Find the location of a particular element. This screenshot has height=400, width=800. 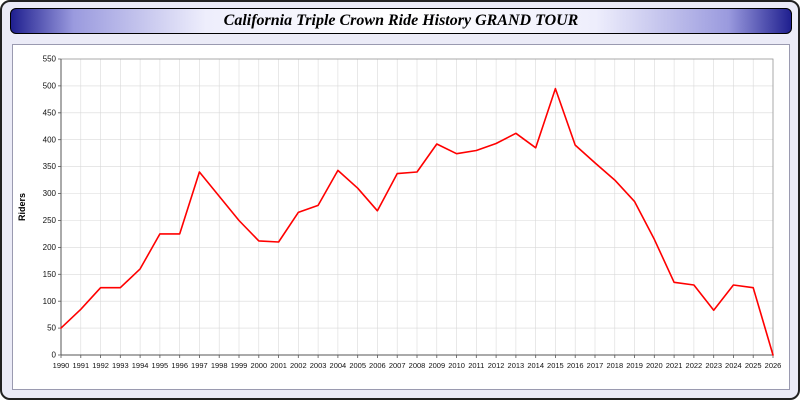

svg-text: Riders is located at coordinates (22, 207).